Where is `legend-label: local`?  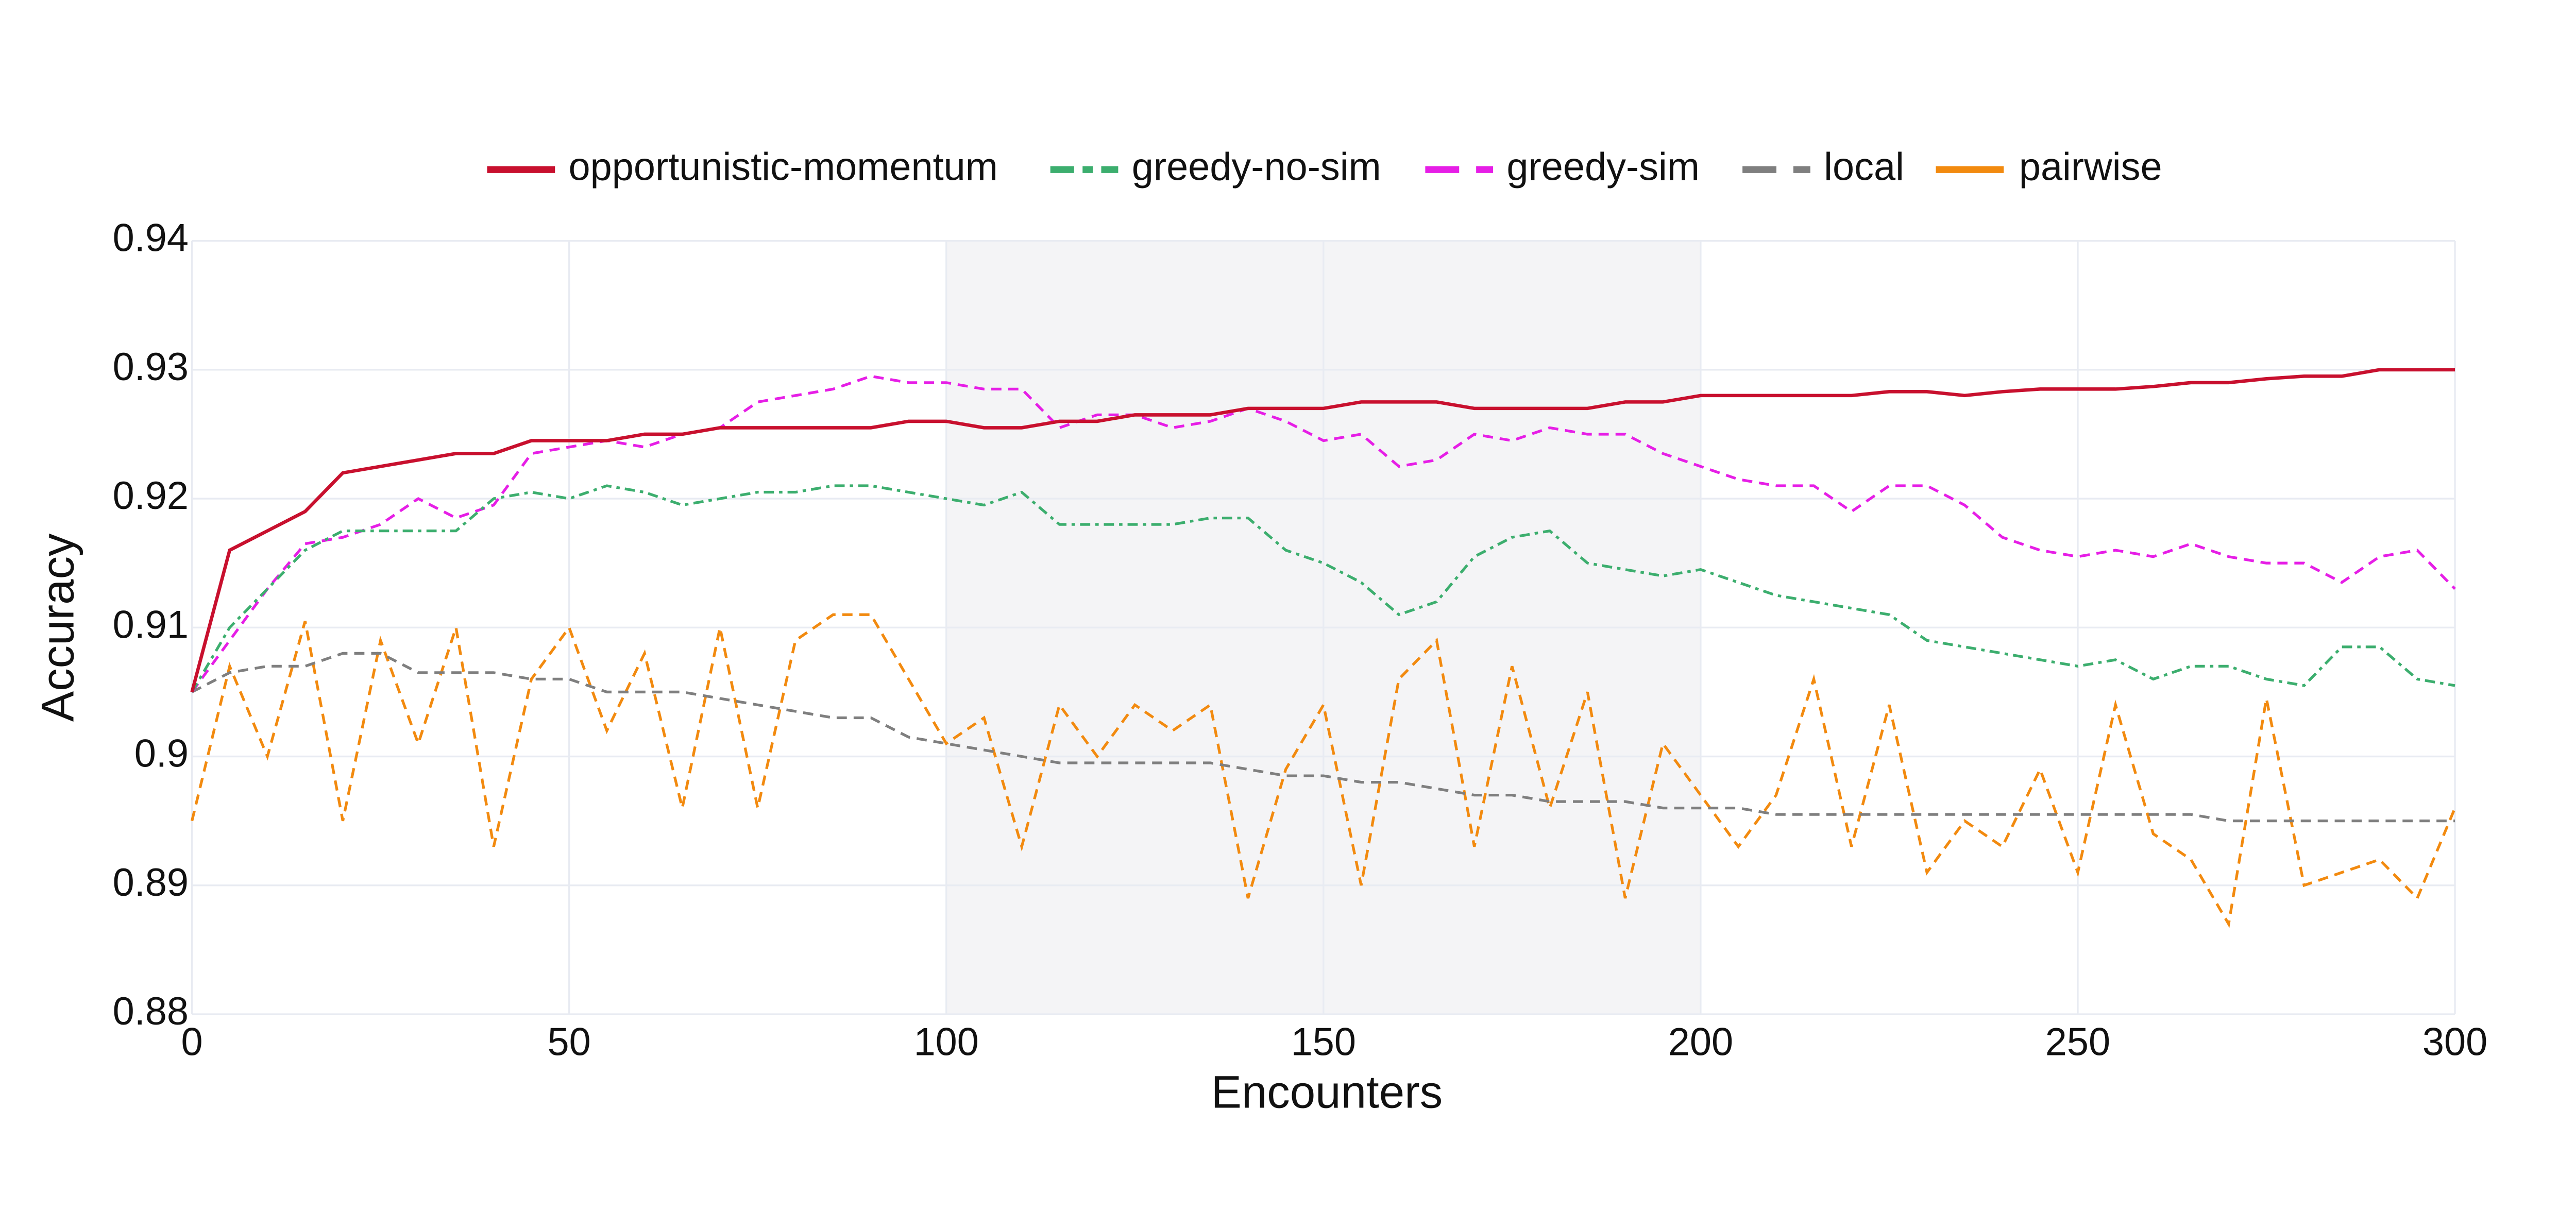 legend-label: local is located at coordinates (1864, 167).